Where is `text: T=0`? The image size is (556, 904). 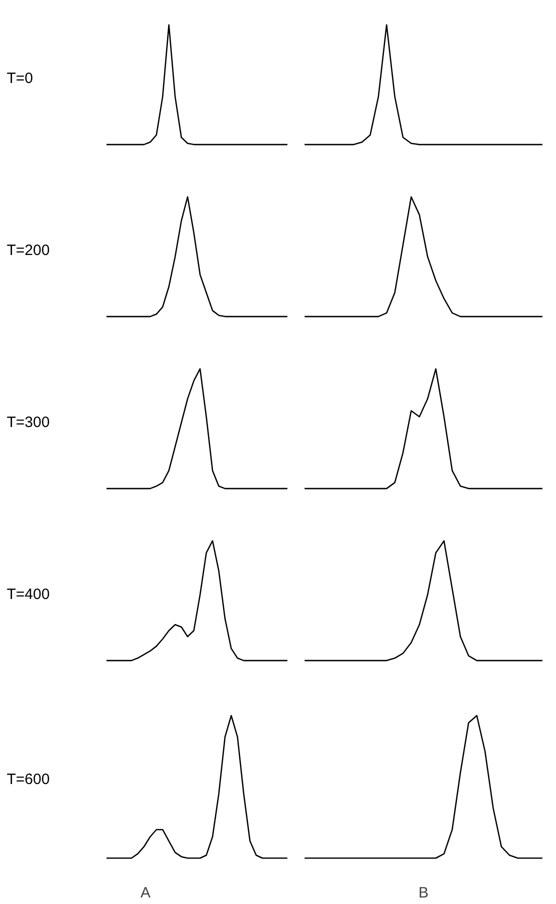
text: T=0 is located at coordinates (19, 79).